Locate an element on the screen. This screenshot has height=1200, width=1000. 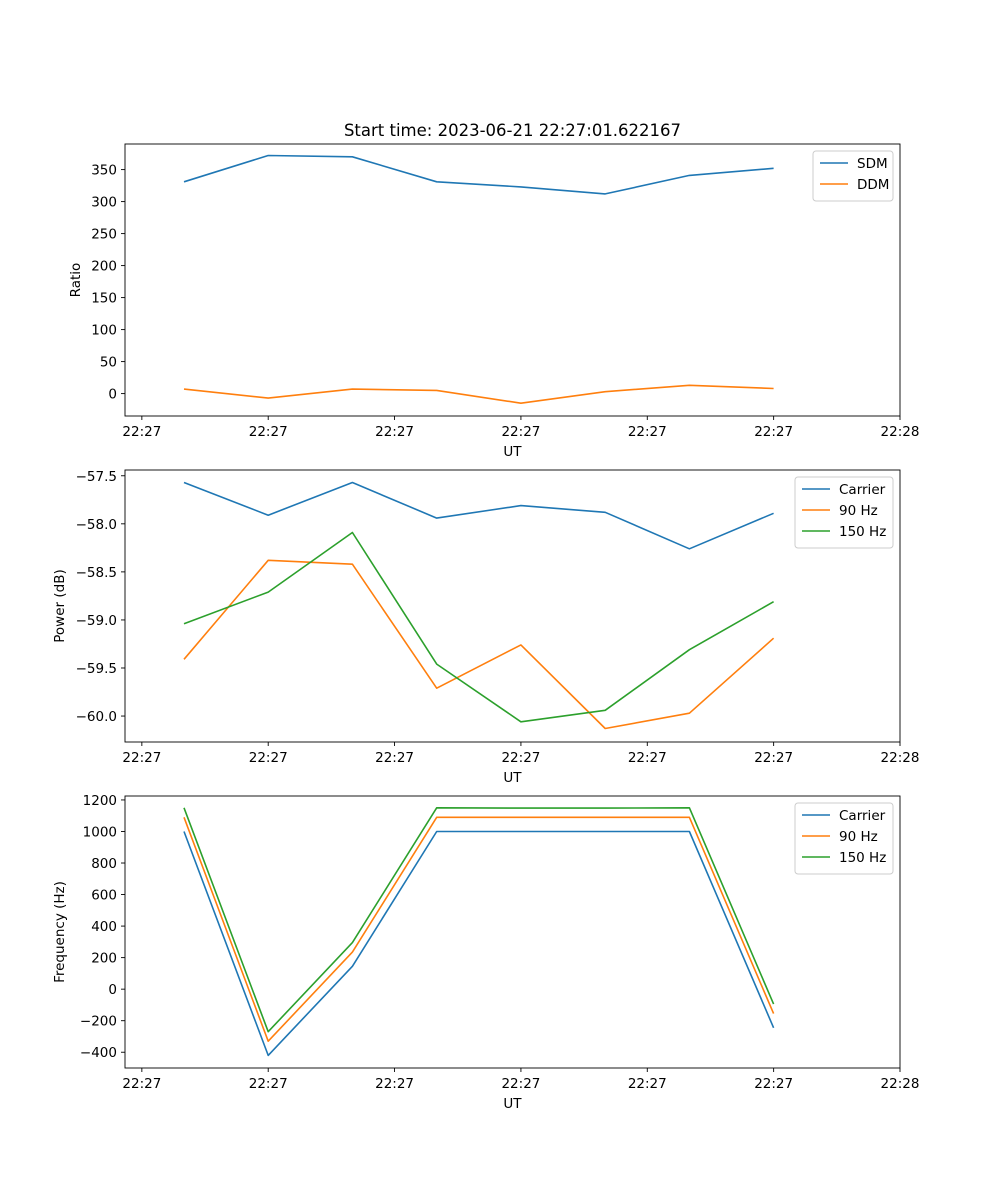
frequency-series-150-hz-line is located at coordinates (479, 919).